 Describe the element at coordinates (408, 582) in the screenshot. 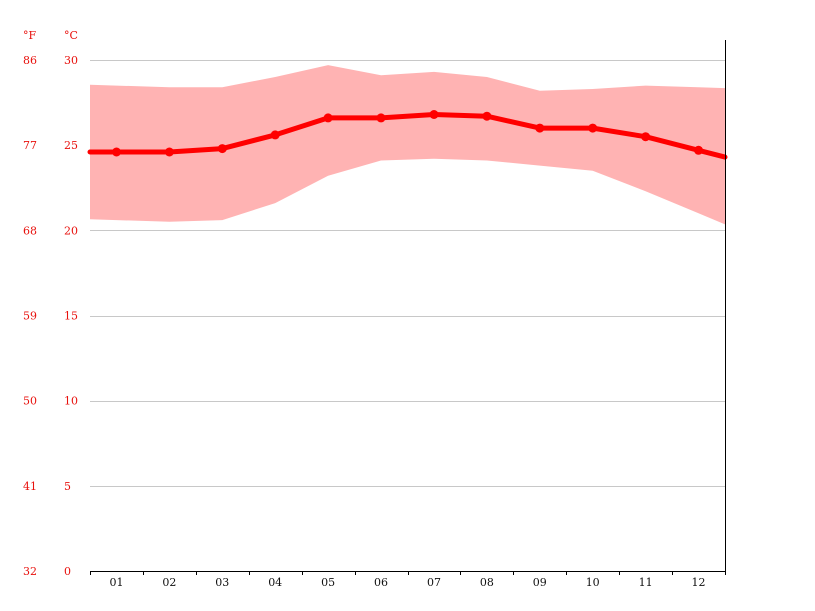

I see `x-tick-labels: 01 02 03 04 05 06 07 08 09 10 11 12` at that location.